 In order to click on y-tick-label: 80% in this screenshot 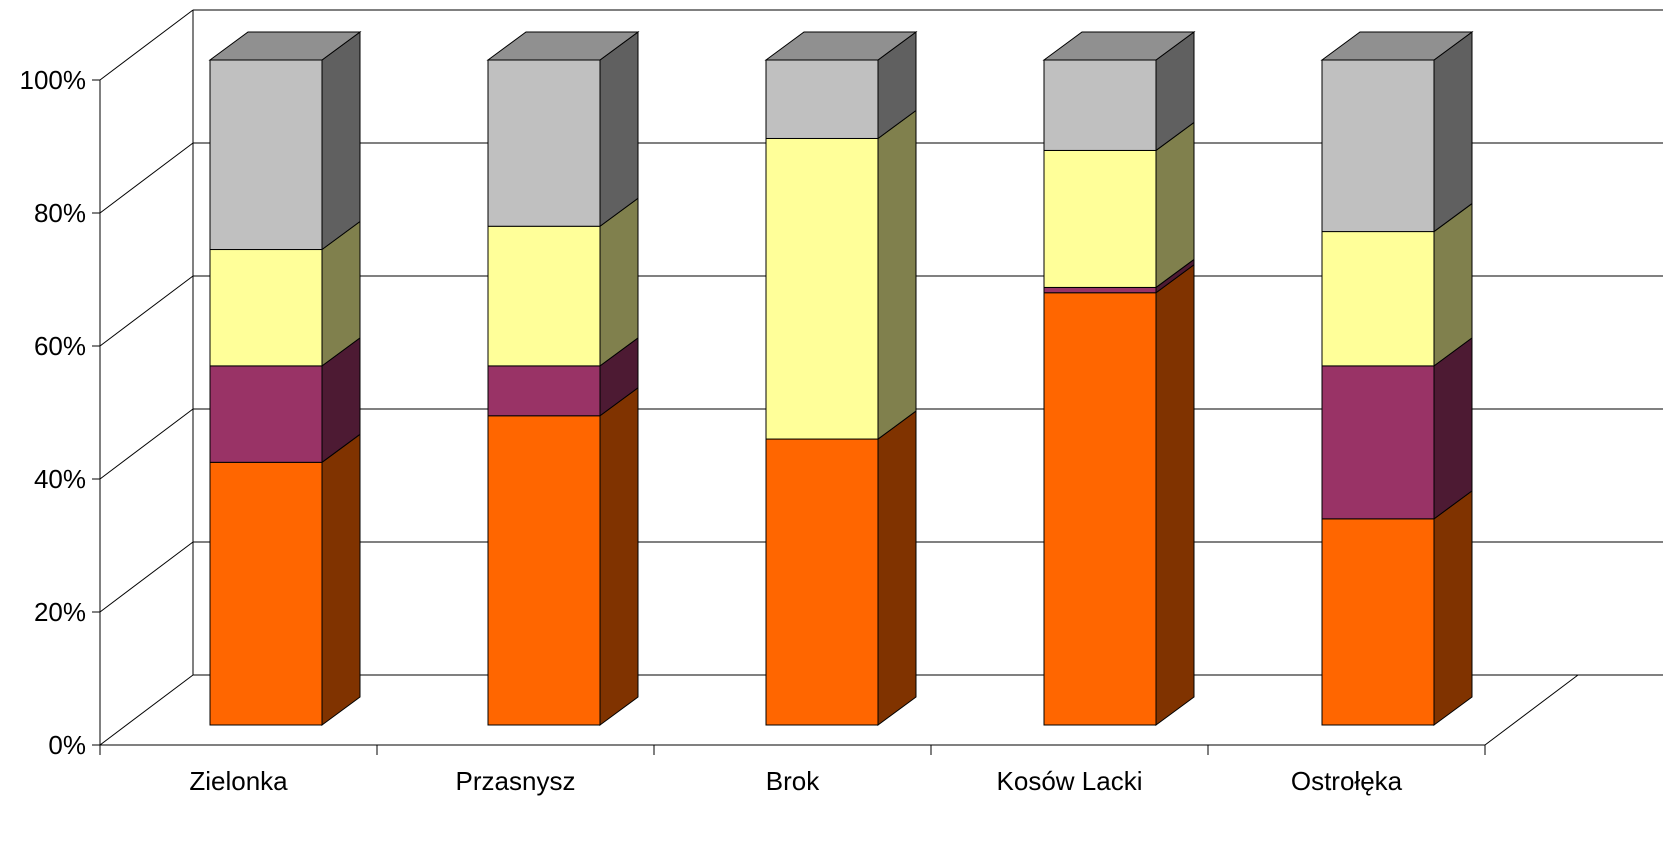, I will do `click(60, 213)`.